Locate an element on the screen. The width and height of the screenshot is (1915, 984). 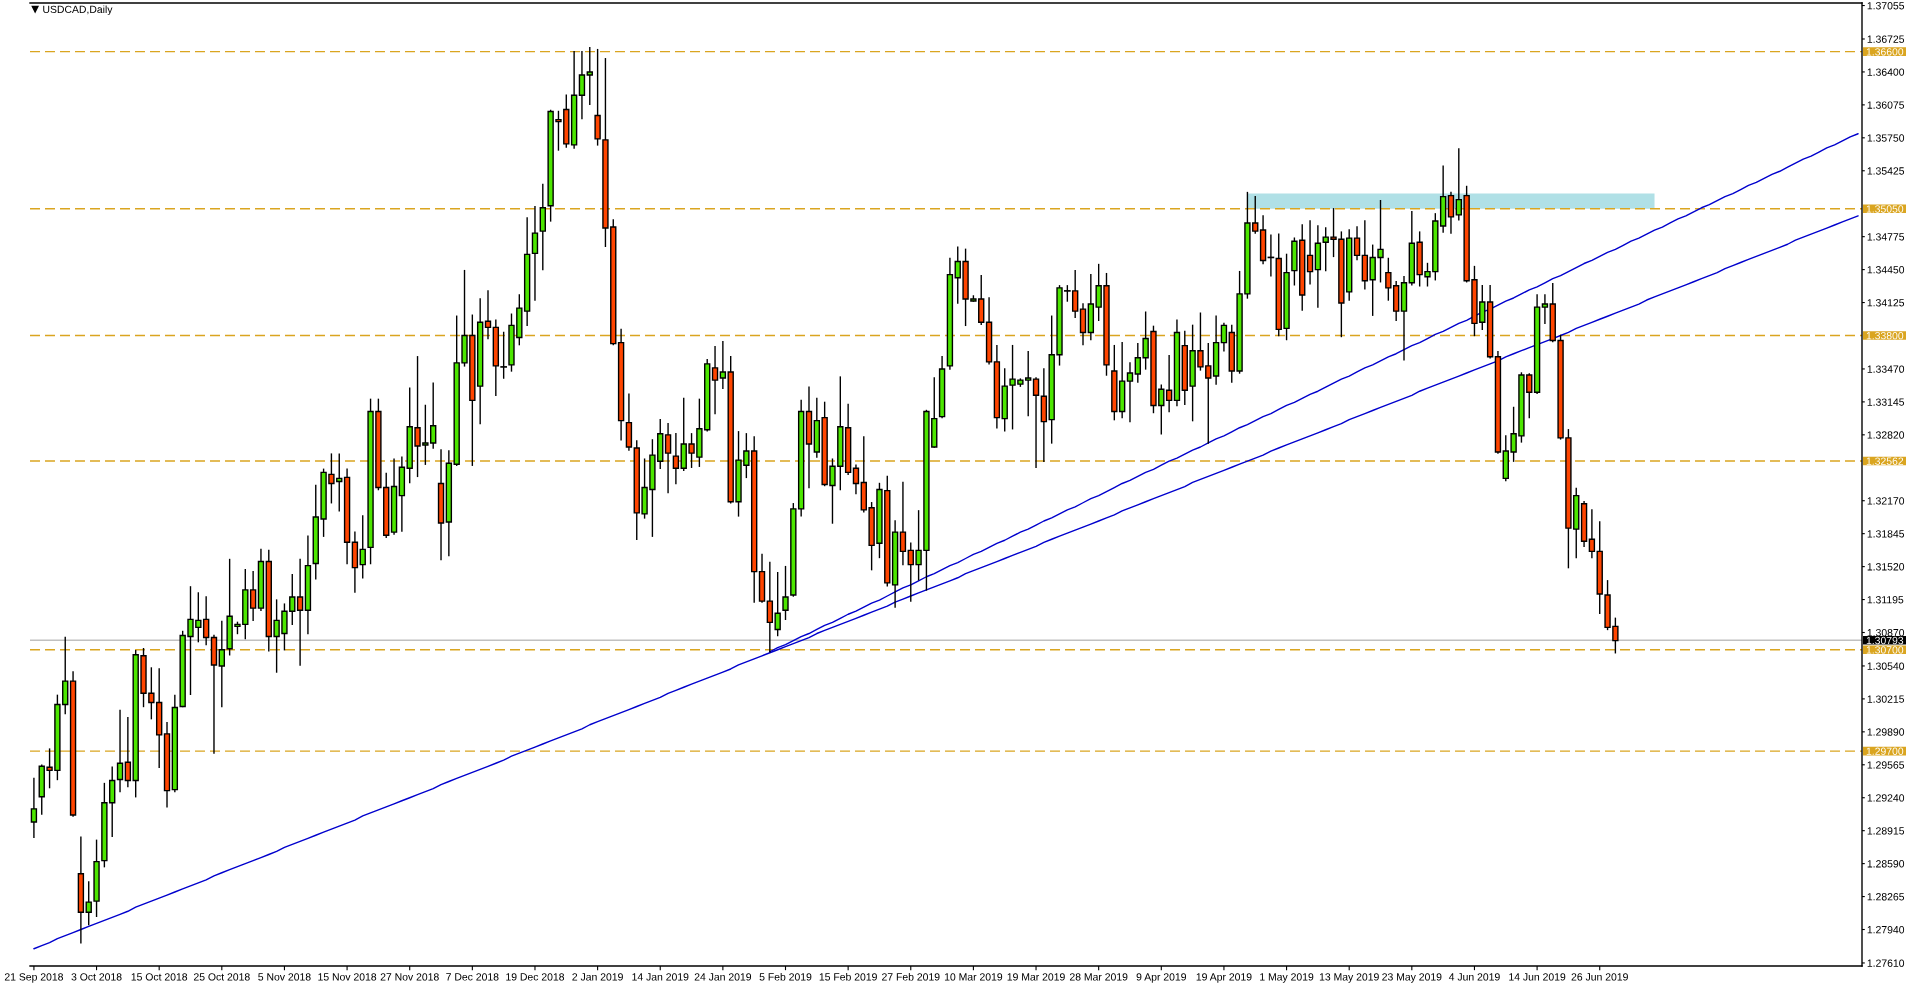
x-tick-label: 2 Jan 2019 is located at coordinates (597, 977).